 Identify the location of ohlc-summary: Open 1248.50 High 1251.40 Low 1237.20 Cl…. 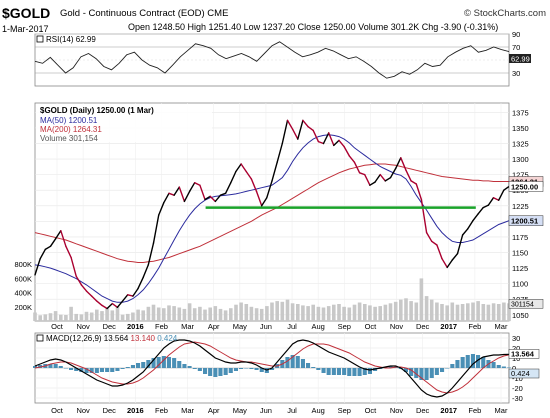
(313, 27).